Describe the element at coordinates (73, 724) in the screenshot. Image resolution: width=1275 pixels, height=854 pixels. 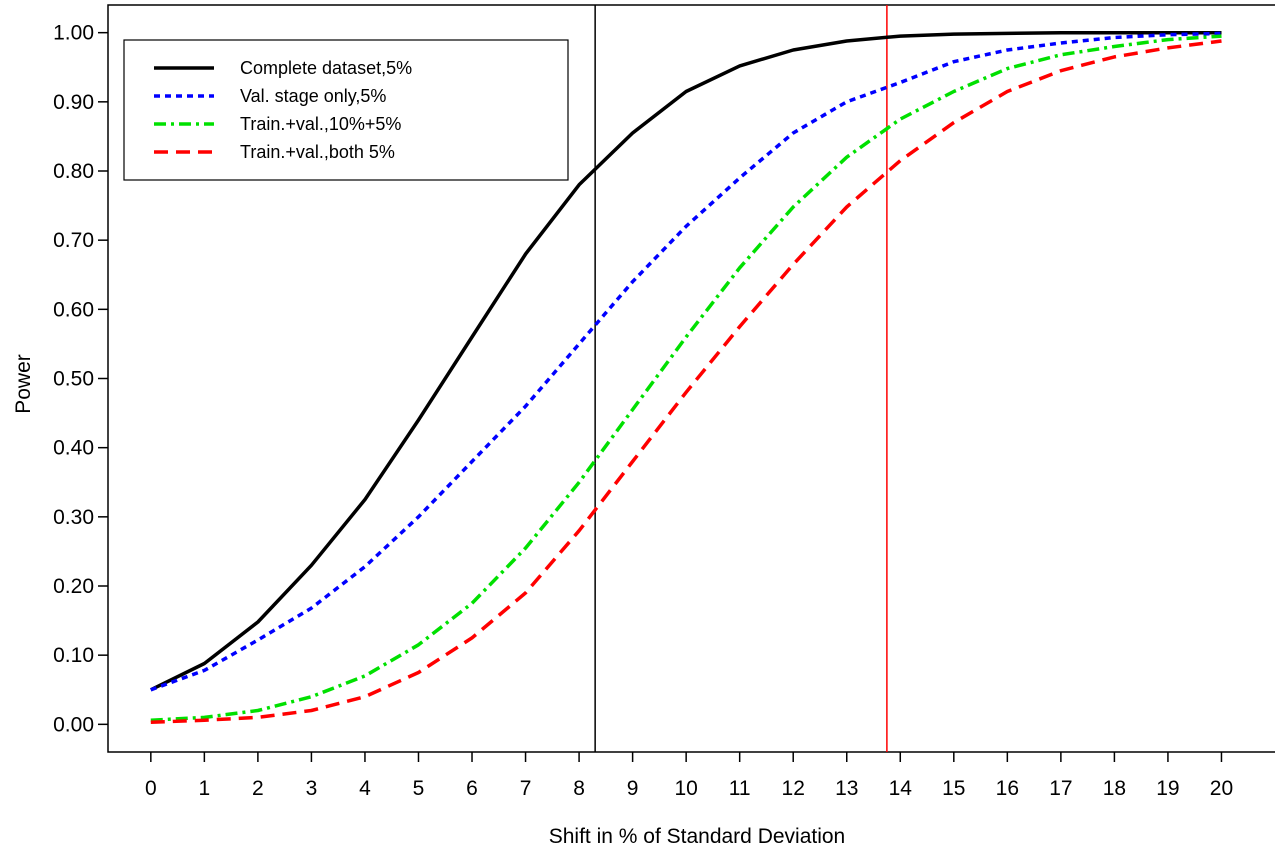
I see `y-tick-label: 0.00` at that location.